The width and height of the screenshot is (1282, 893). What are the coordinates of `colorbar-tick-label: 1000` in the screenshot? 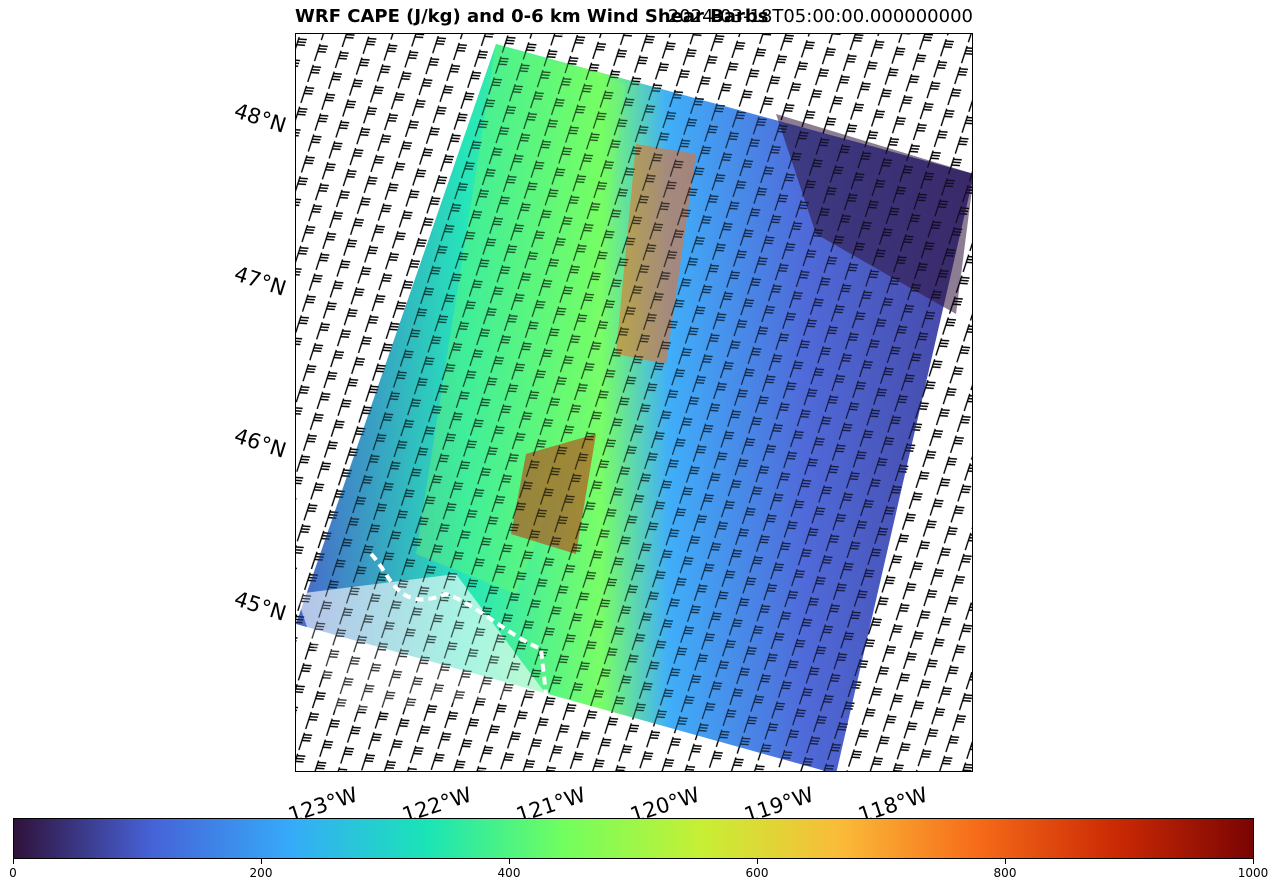 It's located at (1253, 873).